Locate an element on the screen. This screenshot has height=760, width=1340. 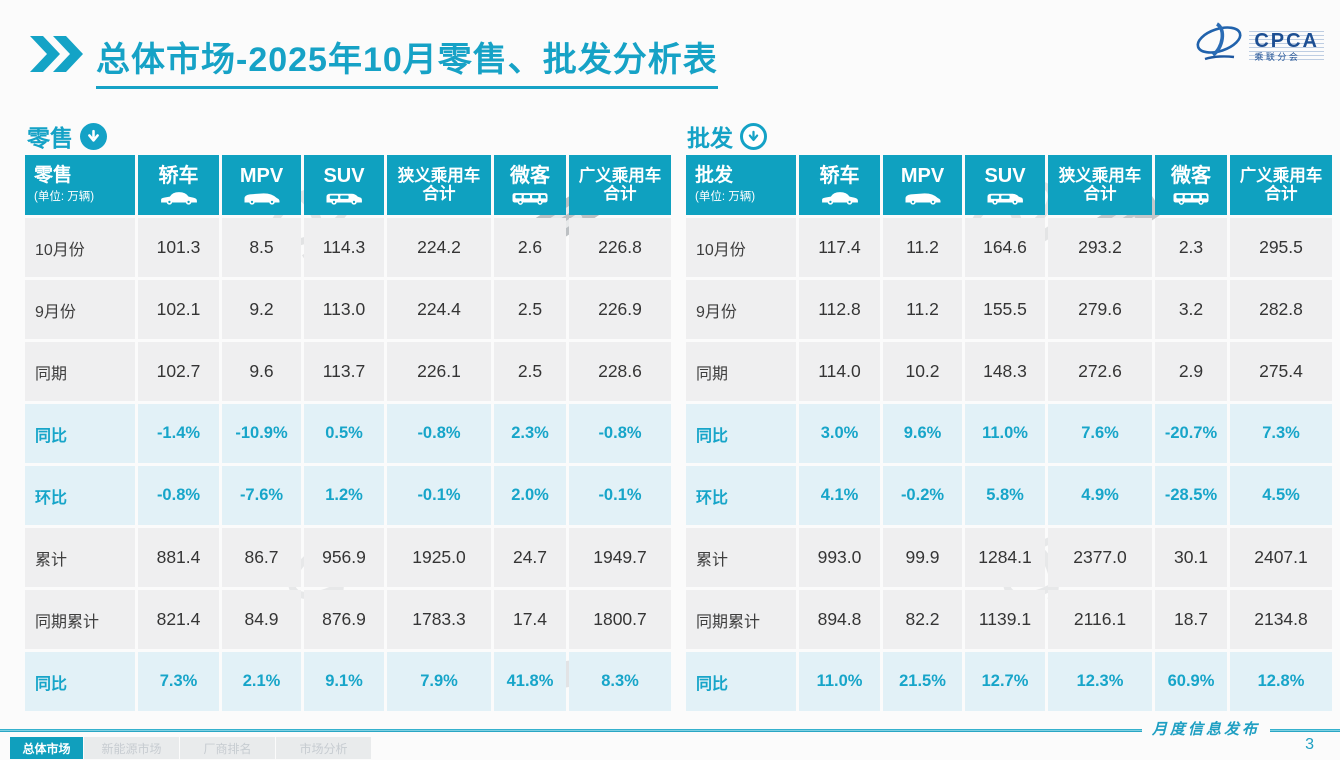
footer-tab: 厂商排名 is located at coordinates (227, 748).